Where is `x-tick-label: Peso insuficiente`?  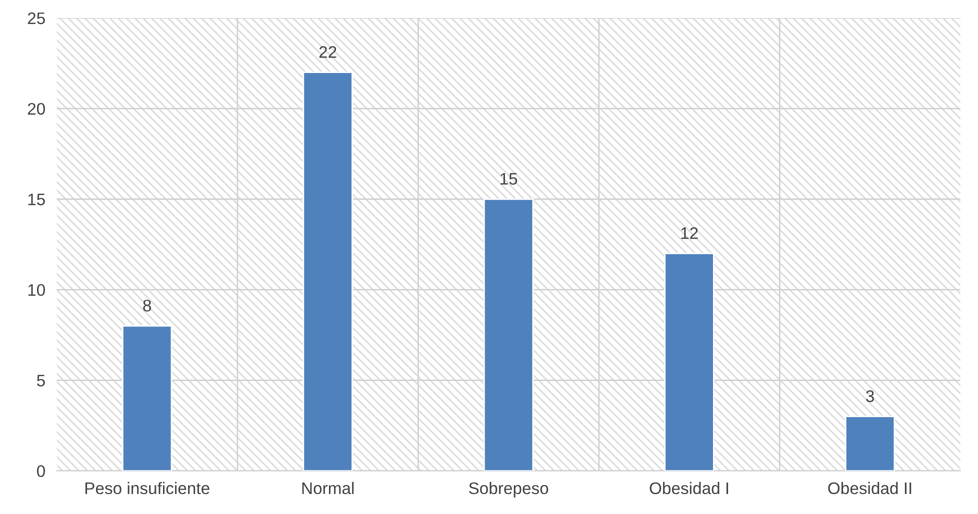 x-tick-label: Peso insuficiente is located at coordinates (147, 488).